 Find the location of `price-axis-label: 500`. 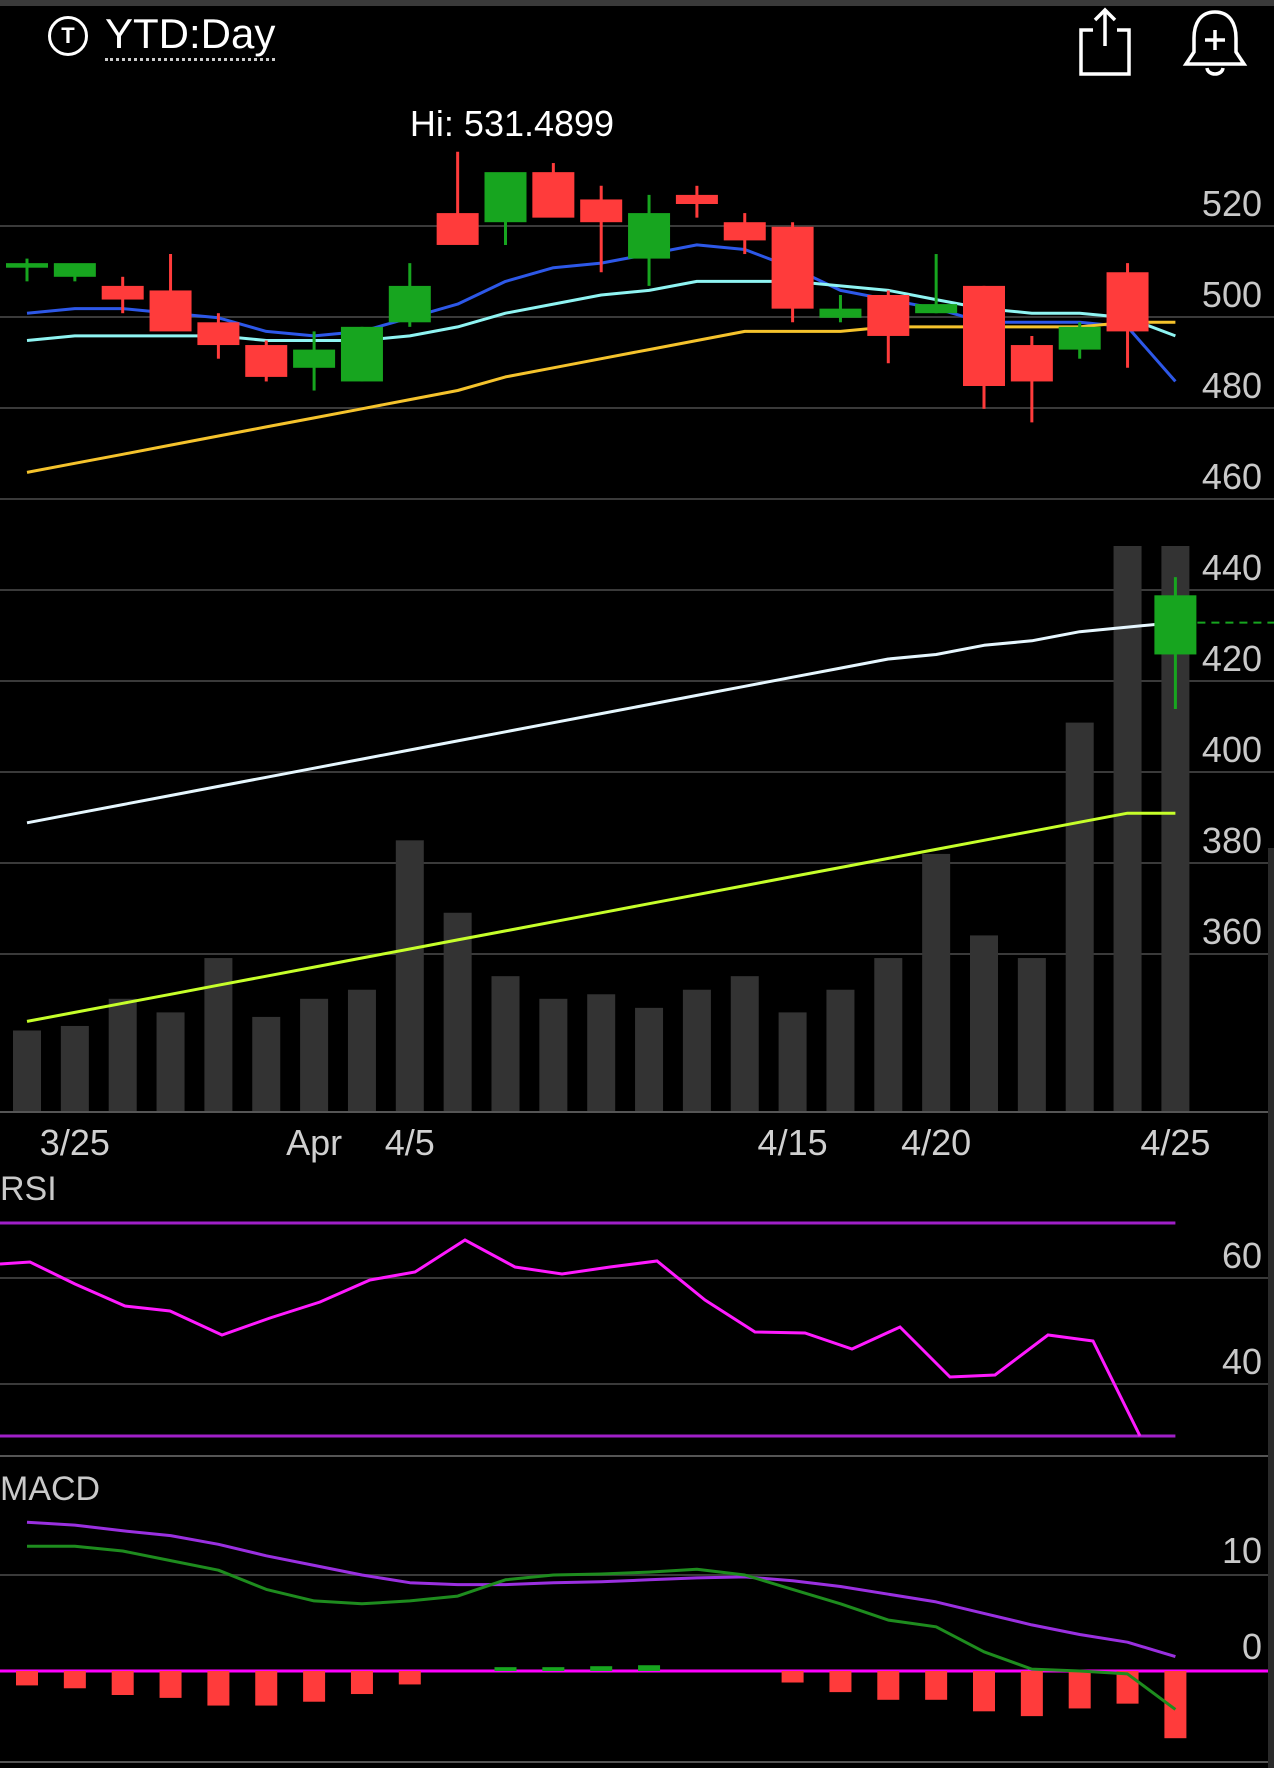

price-axis-label: 500 is located at coordinates (1232, 294).